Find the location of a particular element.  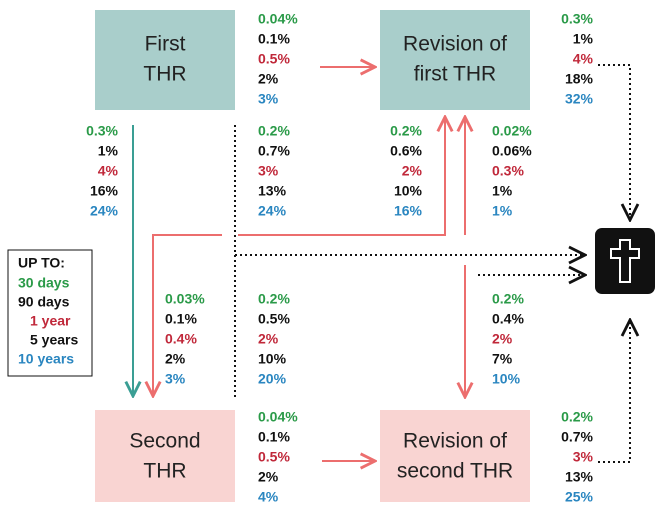

percentage: 0.06% is located at coordinates (512, 151).